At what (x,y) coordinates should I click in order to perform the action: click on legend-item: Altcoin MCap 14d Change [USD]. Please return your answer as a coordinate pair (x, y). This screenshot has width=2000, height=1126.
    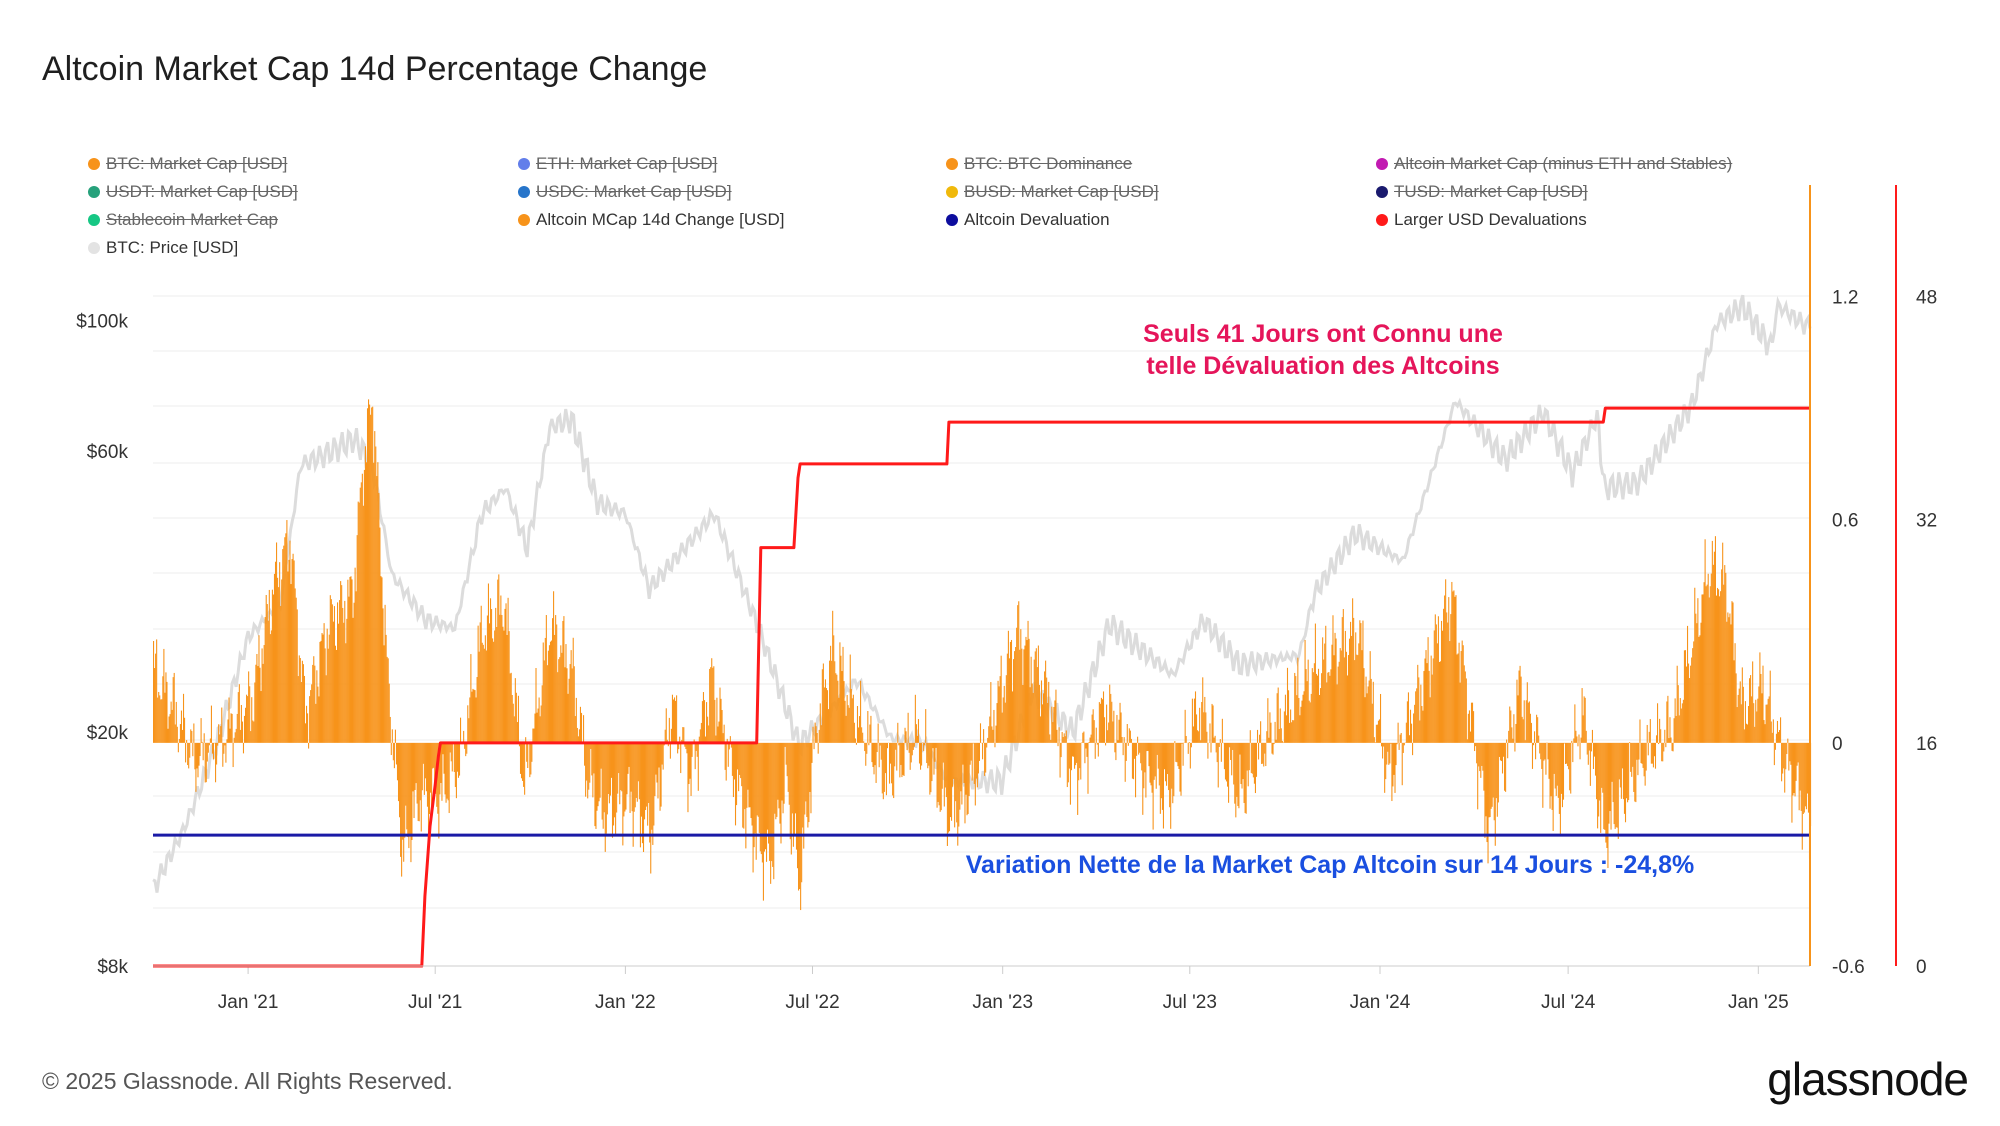
    Looking at the image, I should click on (651, 220).